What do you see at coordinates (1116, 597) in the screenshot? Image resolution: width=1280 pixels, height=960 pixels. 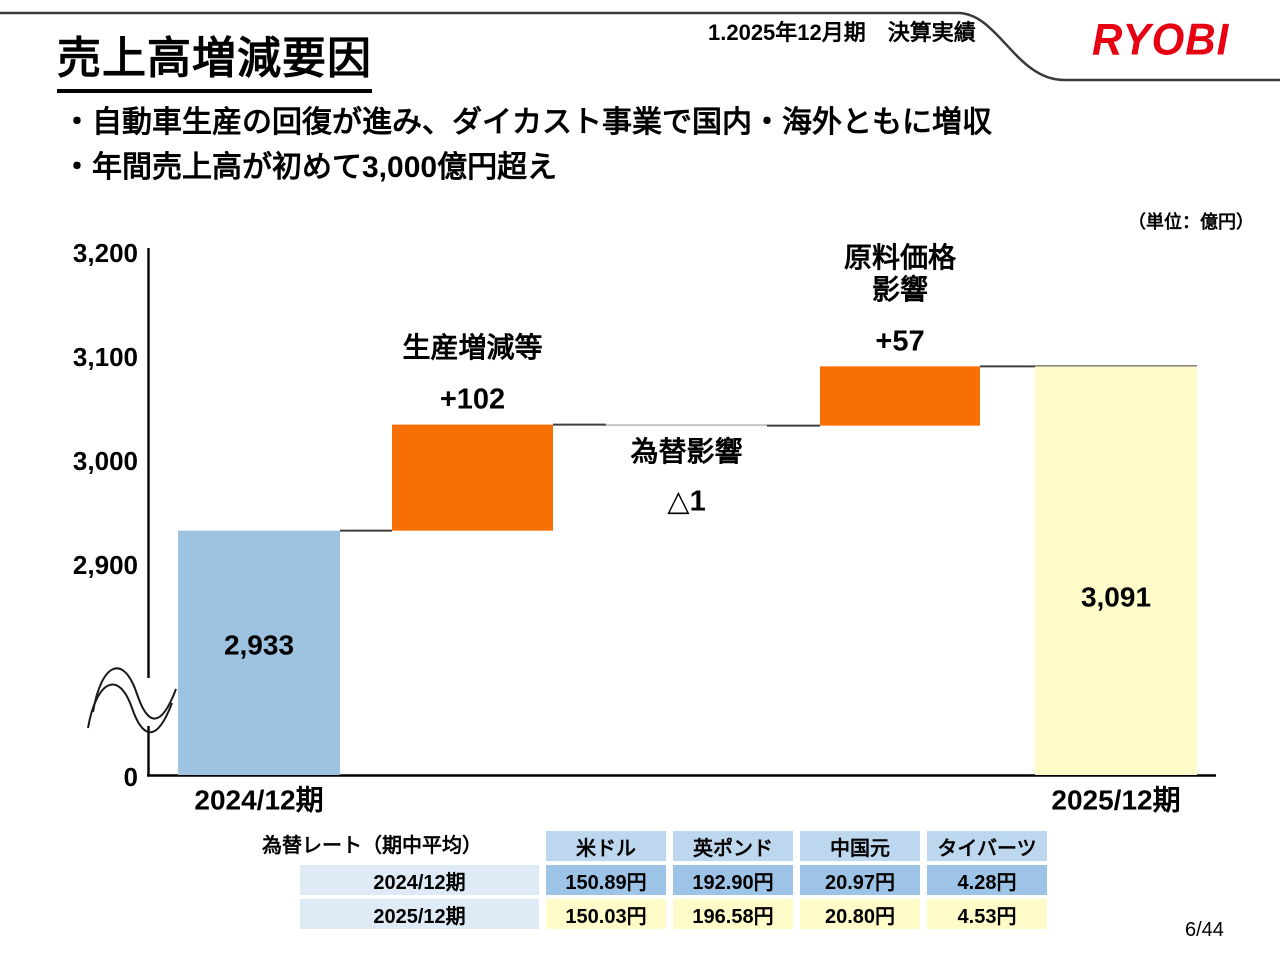 I see `bar-value-label: 3,091` at bounding box center [1116, 597].